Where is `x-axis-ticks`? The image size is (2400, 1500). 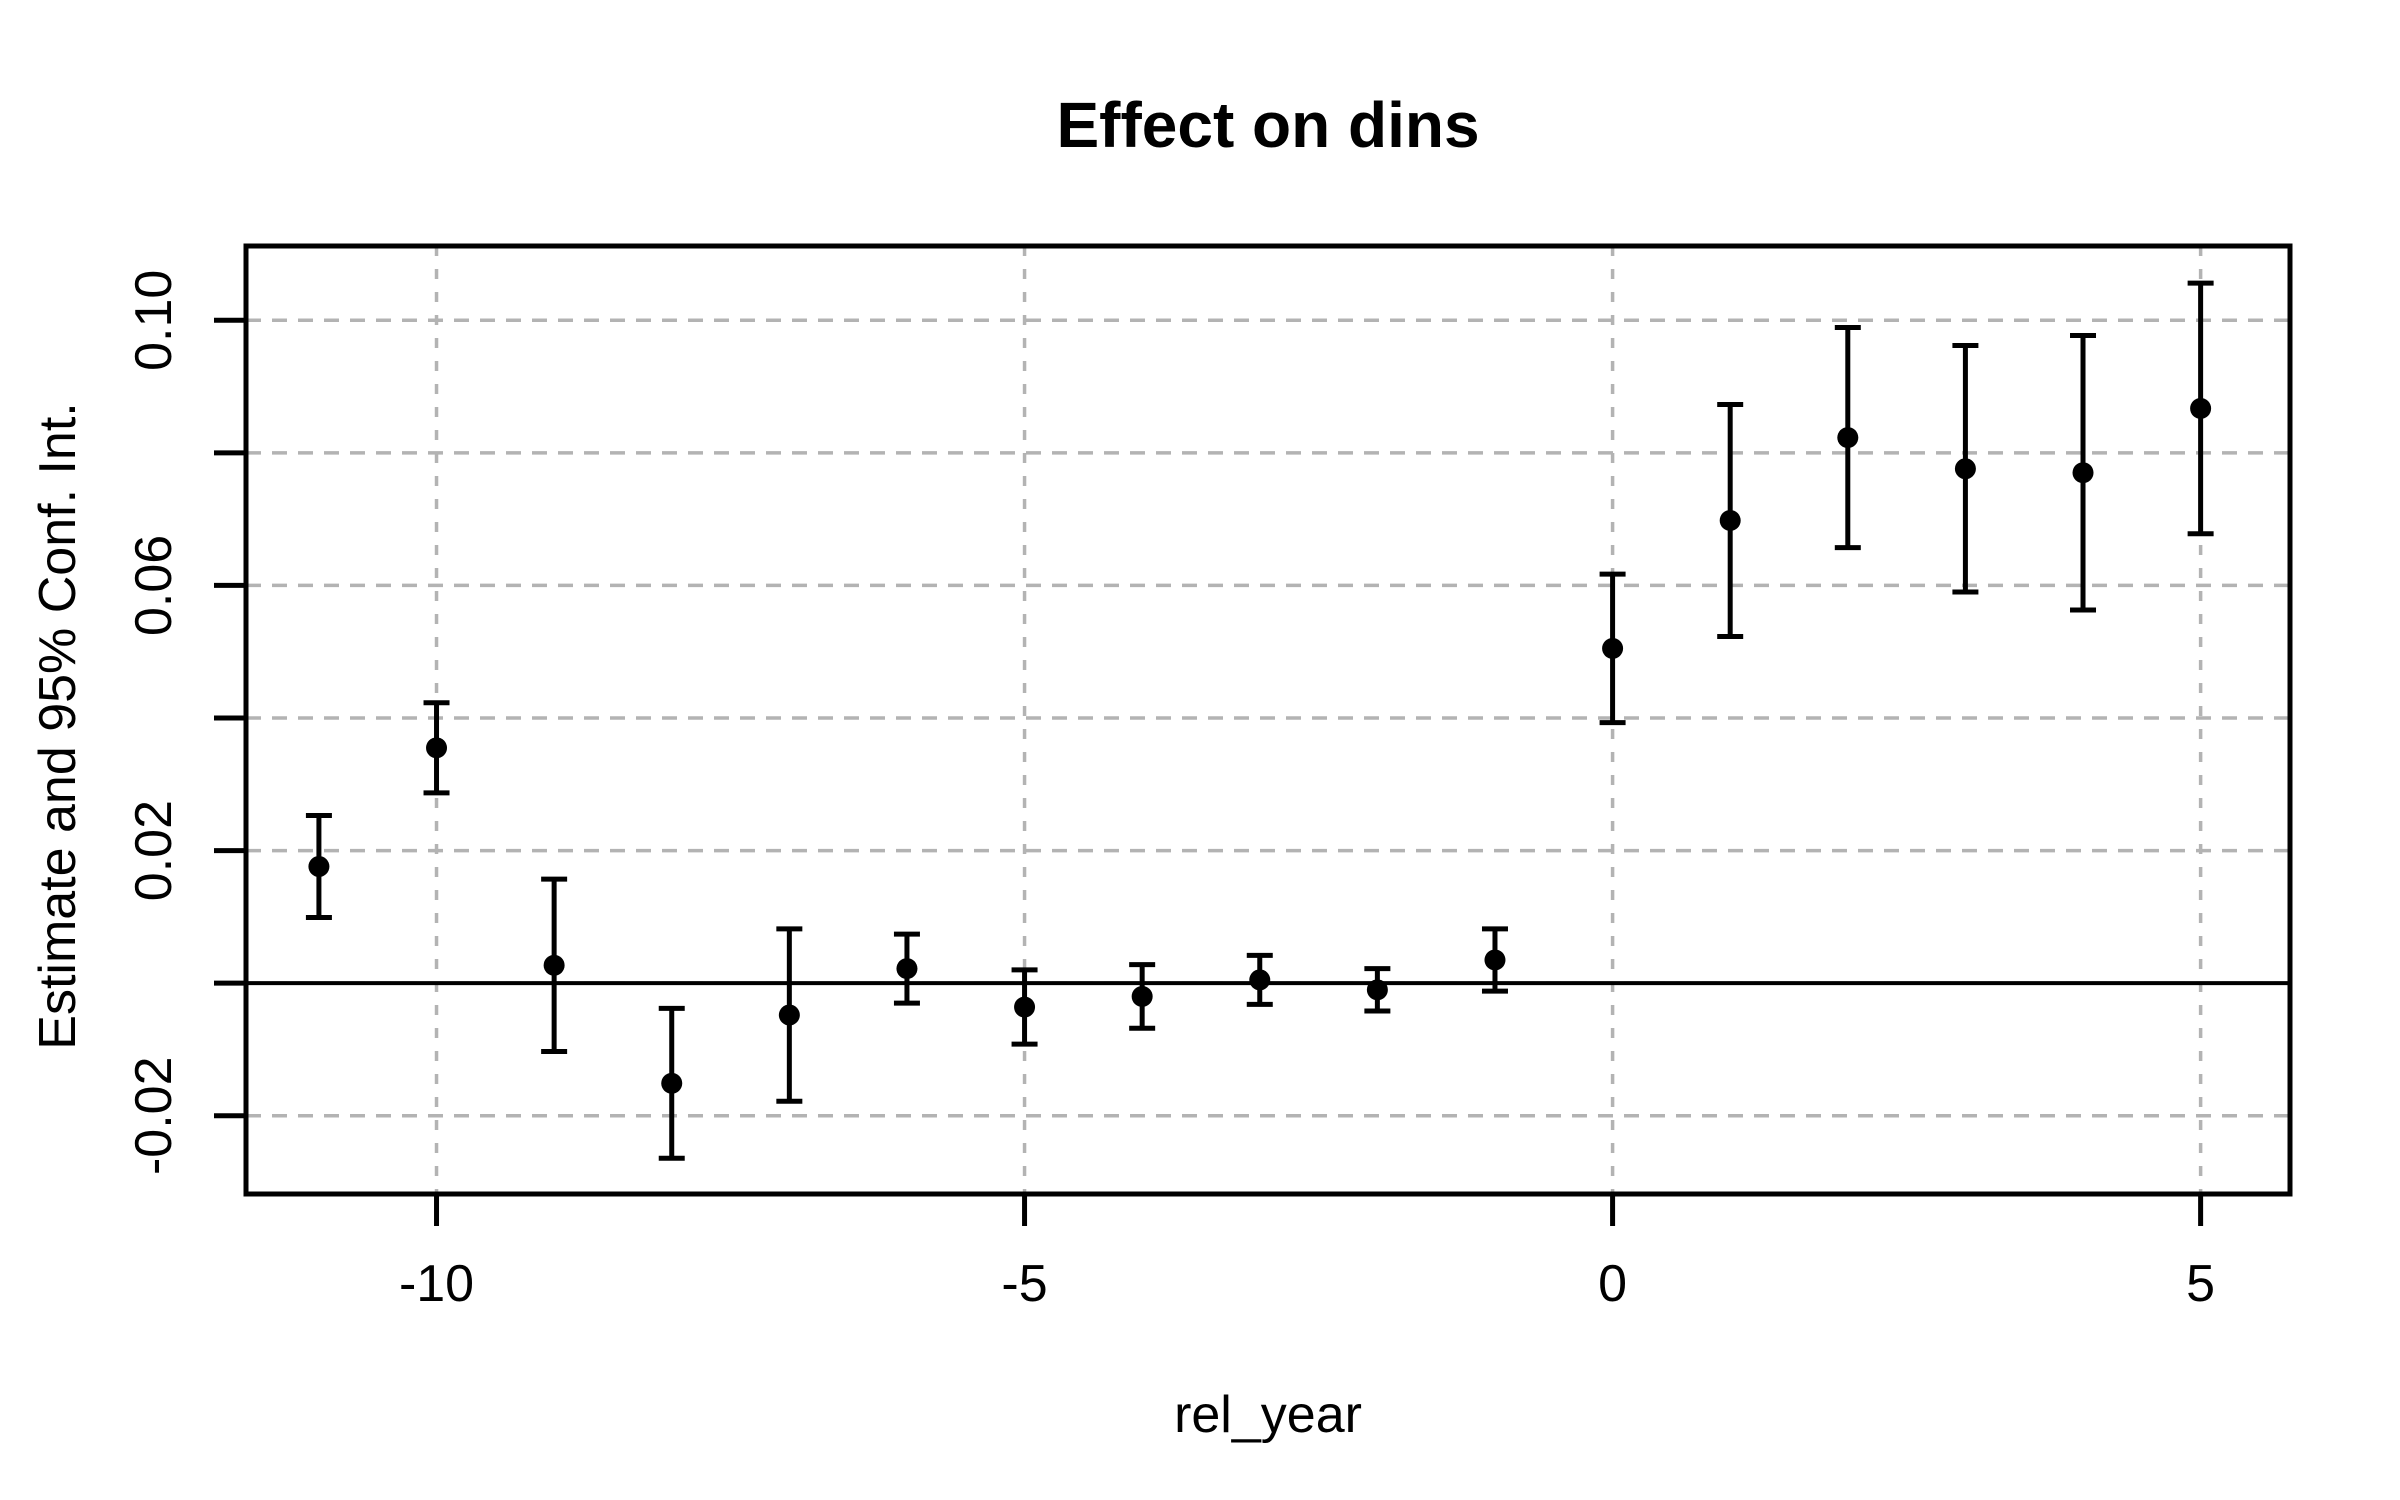
x-axis-ticks is located at coordinates (1319, 1210).